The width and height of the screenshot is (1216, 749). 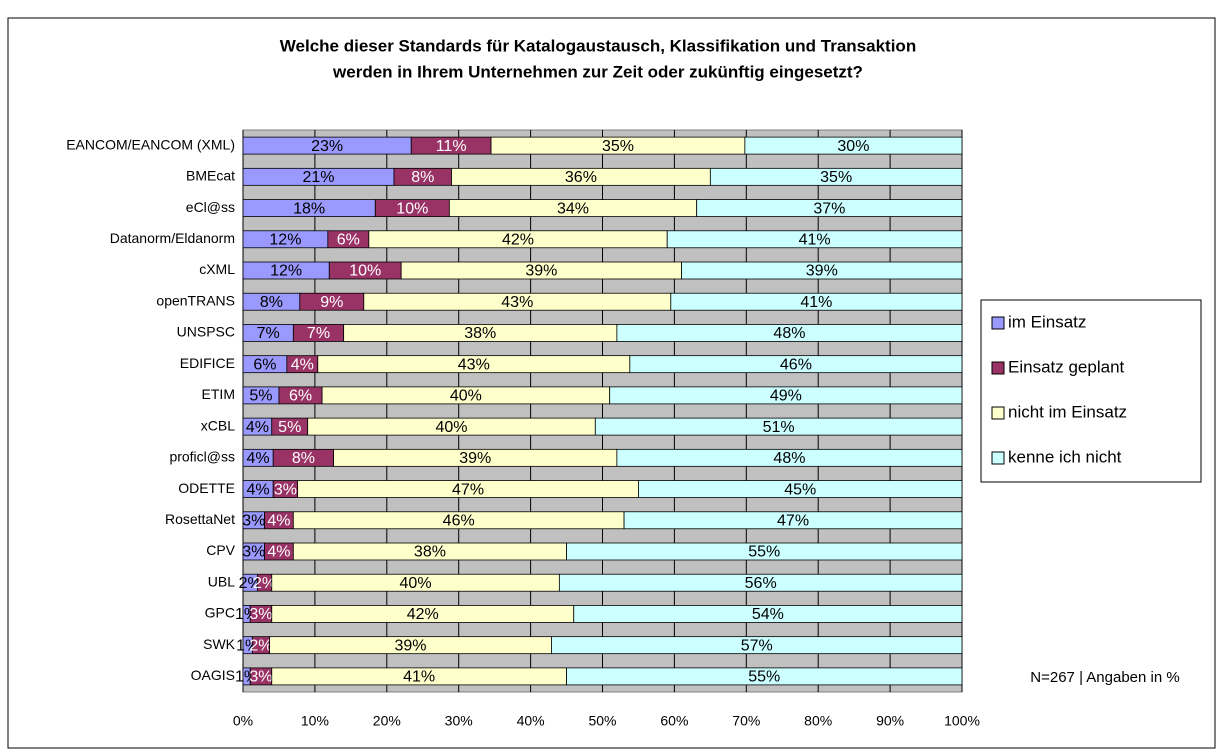 I want to click on x-tick-label: 0%, so click(x=243, y=721).